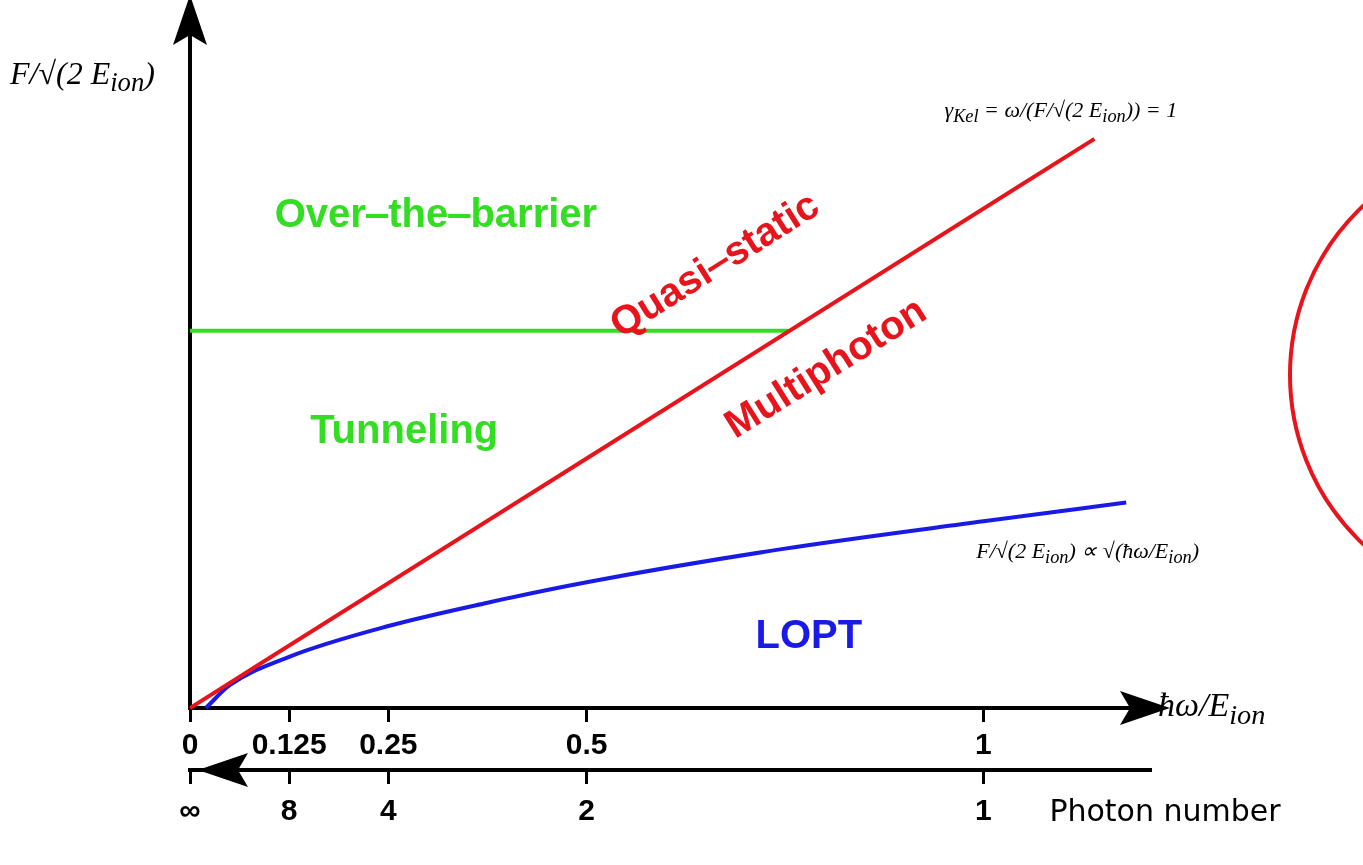  Describe the element at coordinates (82, 77) in the screenshot. I see `y-axis-title: F/√(2 E$_{ion}$)` at that location.